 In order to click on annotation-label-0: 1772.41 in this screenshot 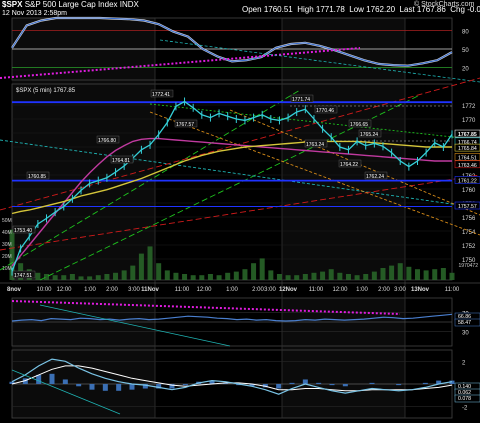, I will do `click(161, 95)`.